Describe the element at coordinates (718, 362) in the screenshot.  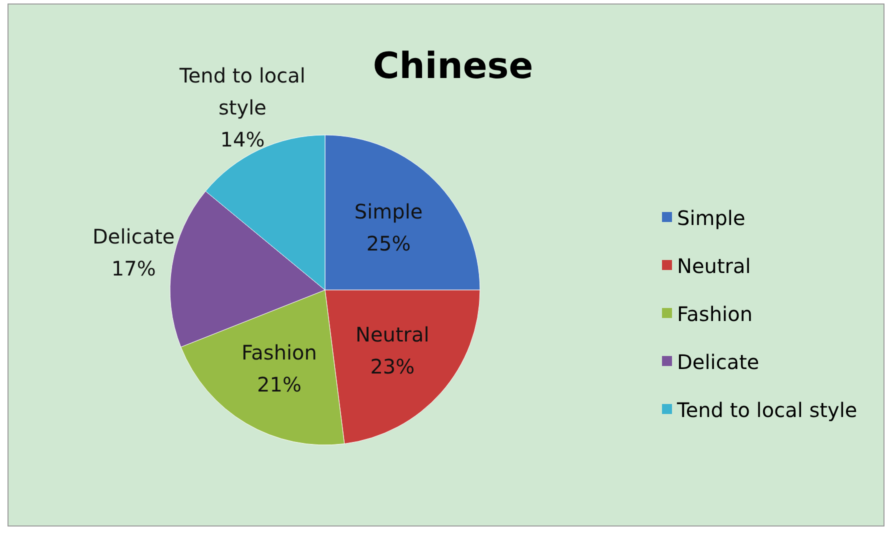
I see `legend-label: Delicate` at that location.